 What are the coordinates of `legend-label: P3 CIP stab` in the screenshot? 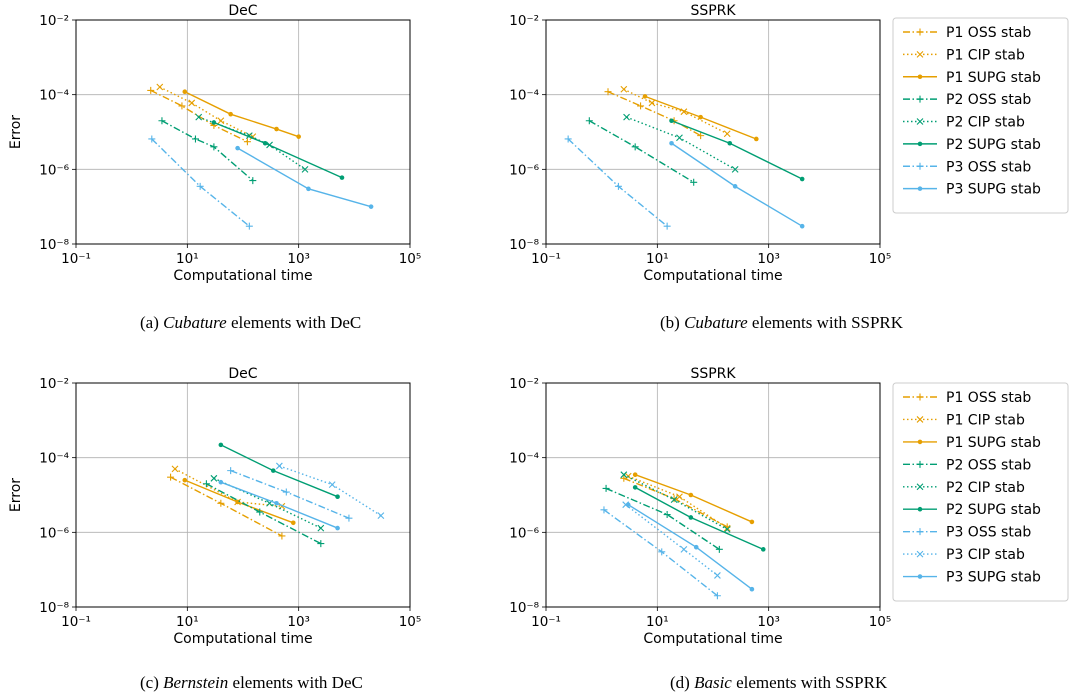 It's located at (985, 555).